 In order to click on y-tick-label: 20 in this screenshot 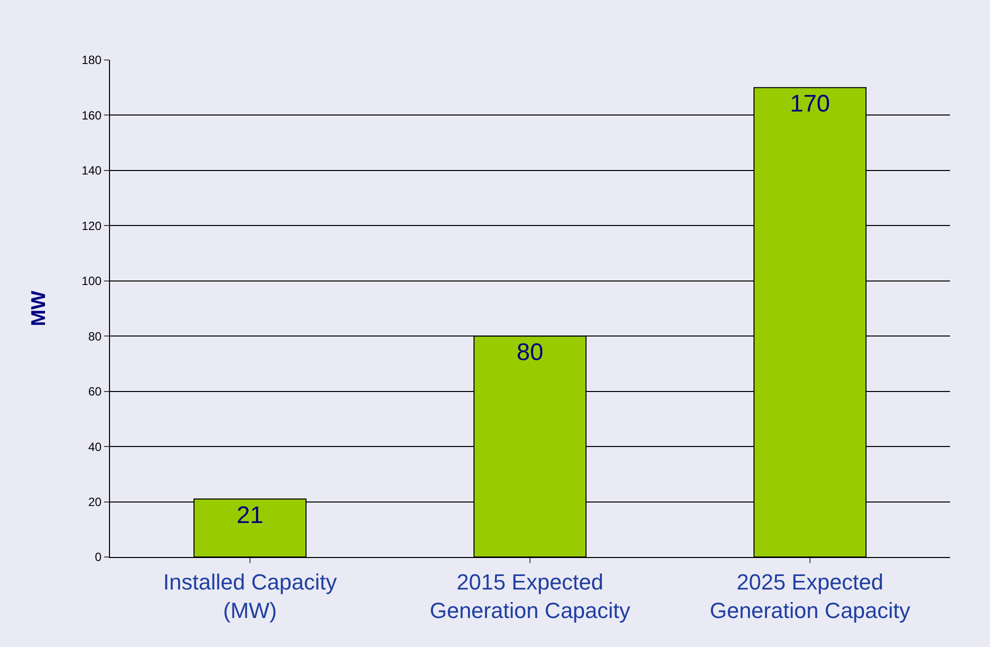, I will do `click(95, 501)`.